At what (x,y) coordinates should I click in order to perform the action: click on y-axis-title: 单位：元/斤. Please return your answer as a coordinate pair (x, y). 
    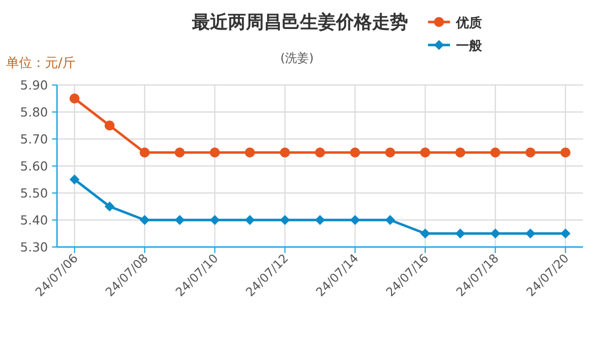
    Looking at the image, I should click on (41, 63).